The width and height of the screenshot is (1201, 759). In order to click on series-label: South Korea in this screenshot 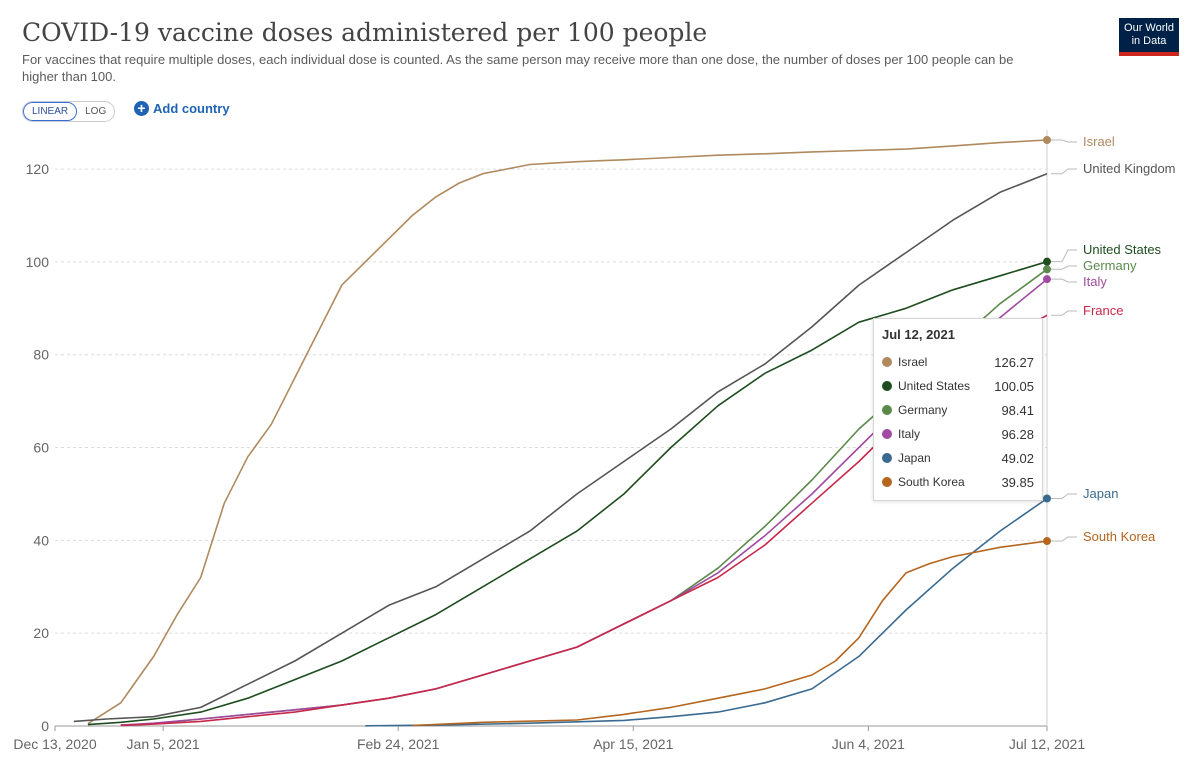, I will do `click(1119, 536)`.